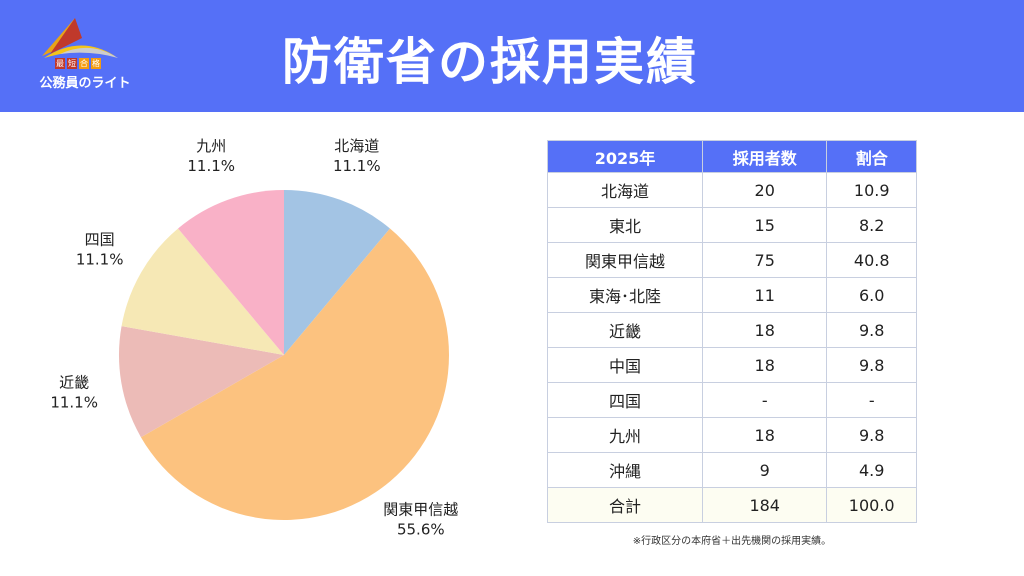 The width and height of the screenshot is (1024, 576). What do you see at coordinates (74, 383) in the screenshot?
I see `pie-label: 近畿` at bounding box center [74, 383].